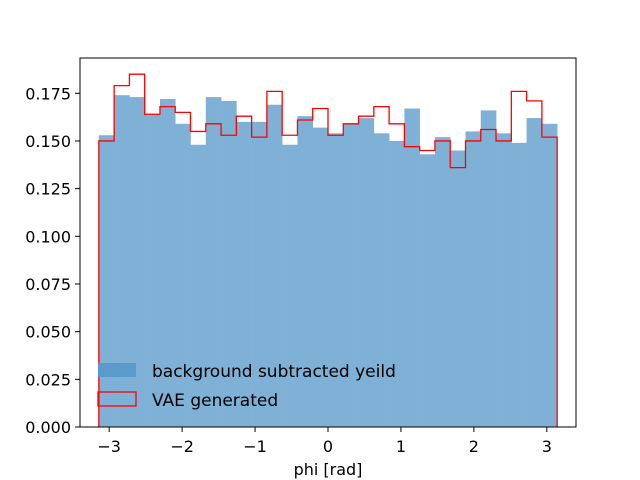  I want to click on y-tick-label: 0.150, so click(48, 141).